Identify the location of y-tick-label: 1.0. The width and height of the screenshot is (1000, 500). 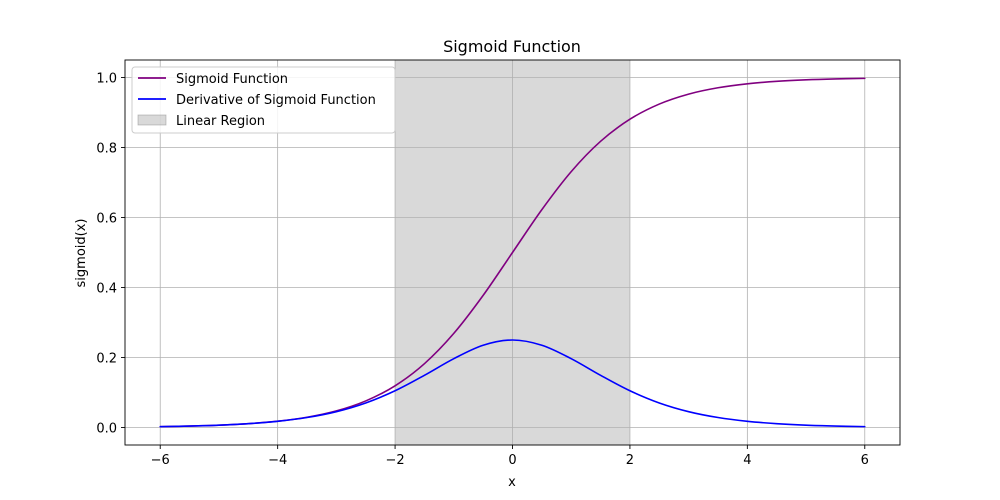
(106, 79).